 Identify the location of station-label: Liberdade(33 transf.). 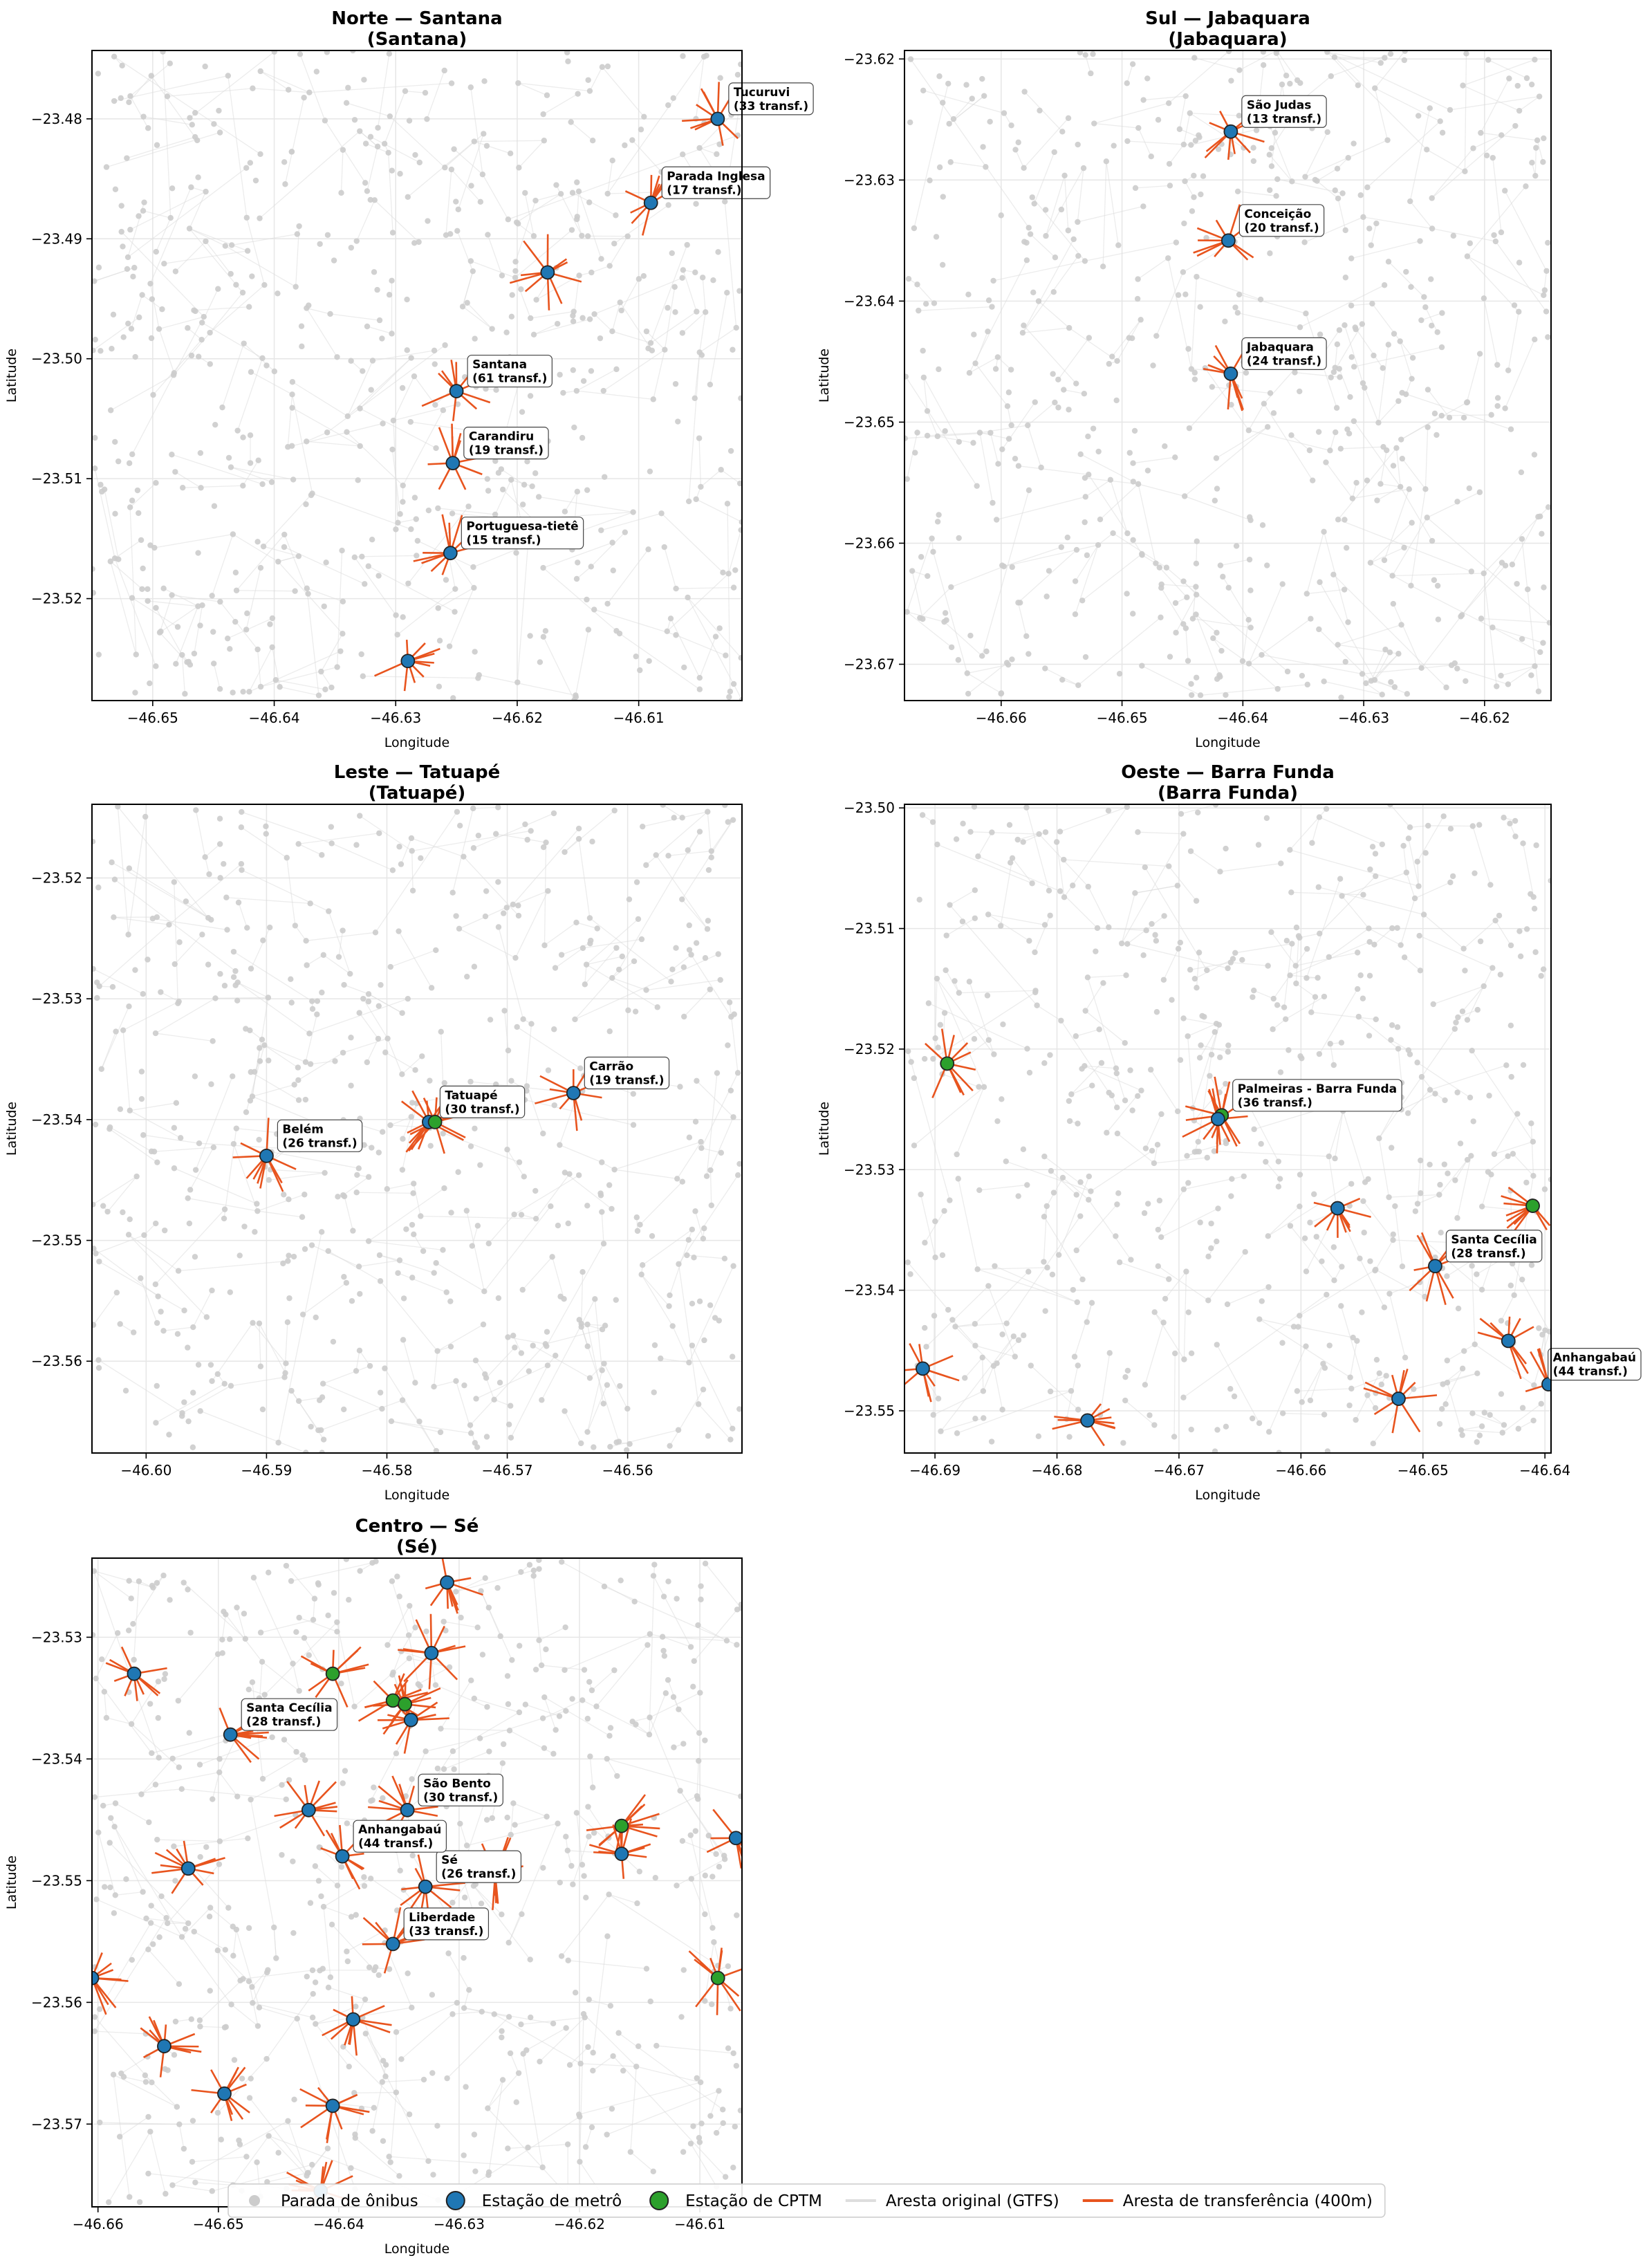
(447, 1924).